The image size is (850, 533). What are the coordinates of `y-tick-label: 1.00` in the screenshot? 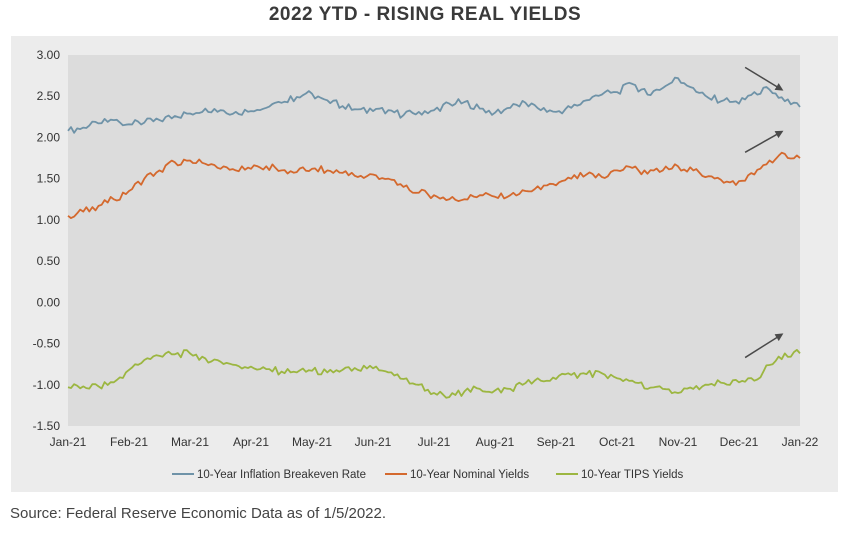 It's located at (49, 220).